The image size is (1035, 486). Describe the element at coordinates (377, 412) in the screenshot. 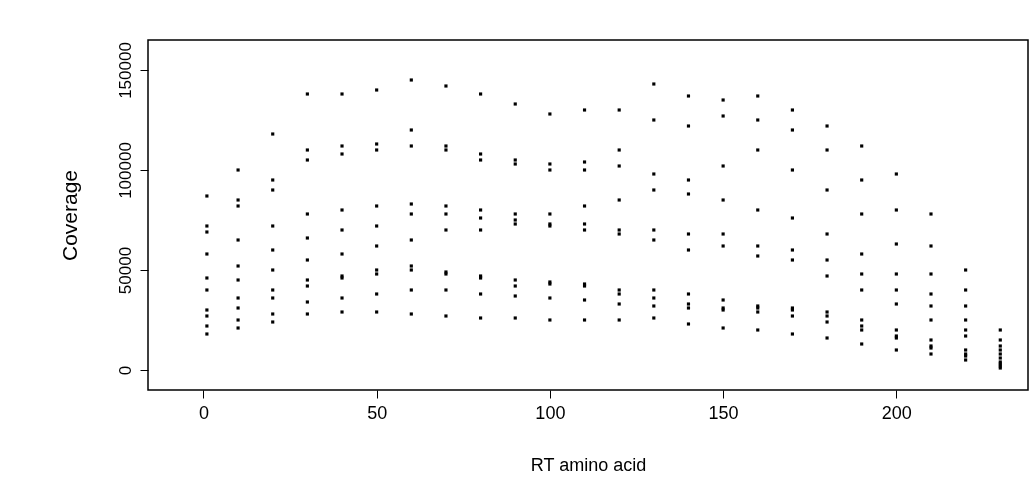

I see `x-tick-label: 50` at that location.